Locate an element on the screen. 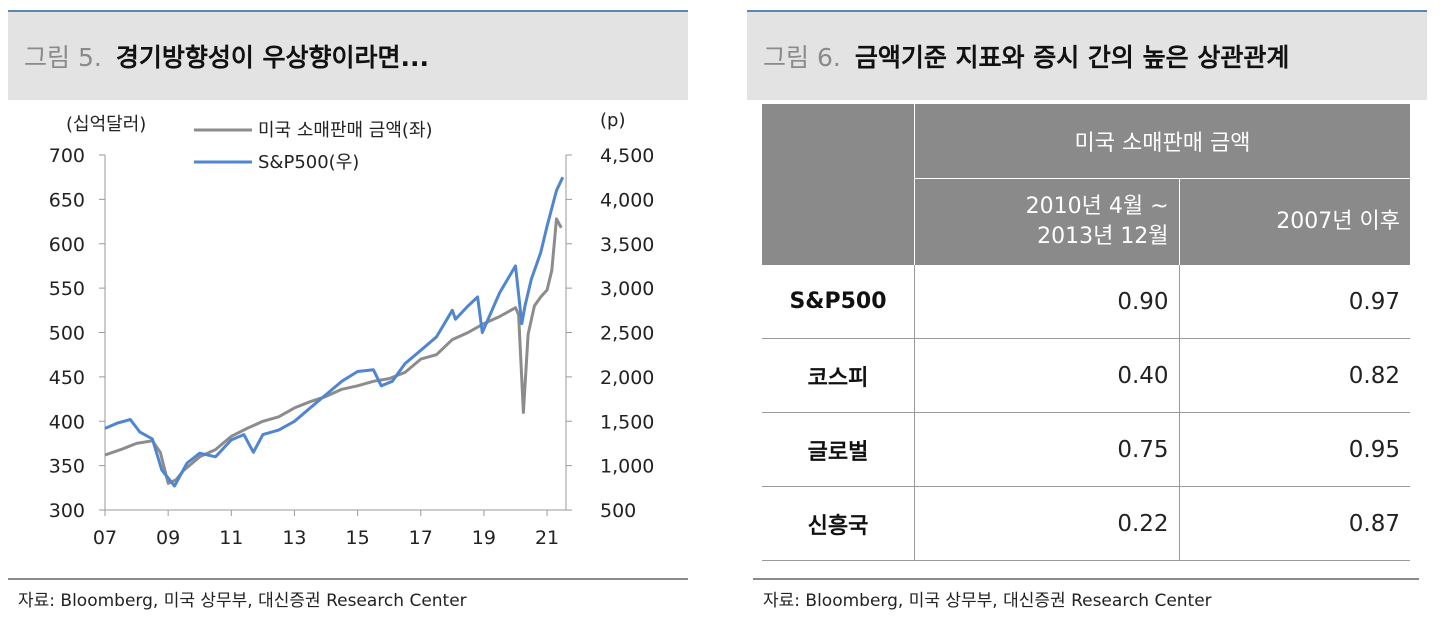 This screenshot has width=1453, height=619. y-right-tick-label: 3,500 is located at coordinates (627, 245).